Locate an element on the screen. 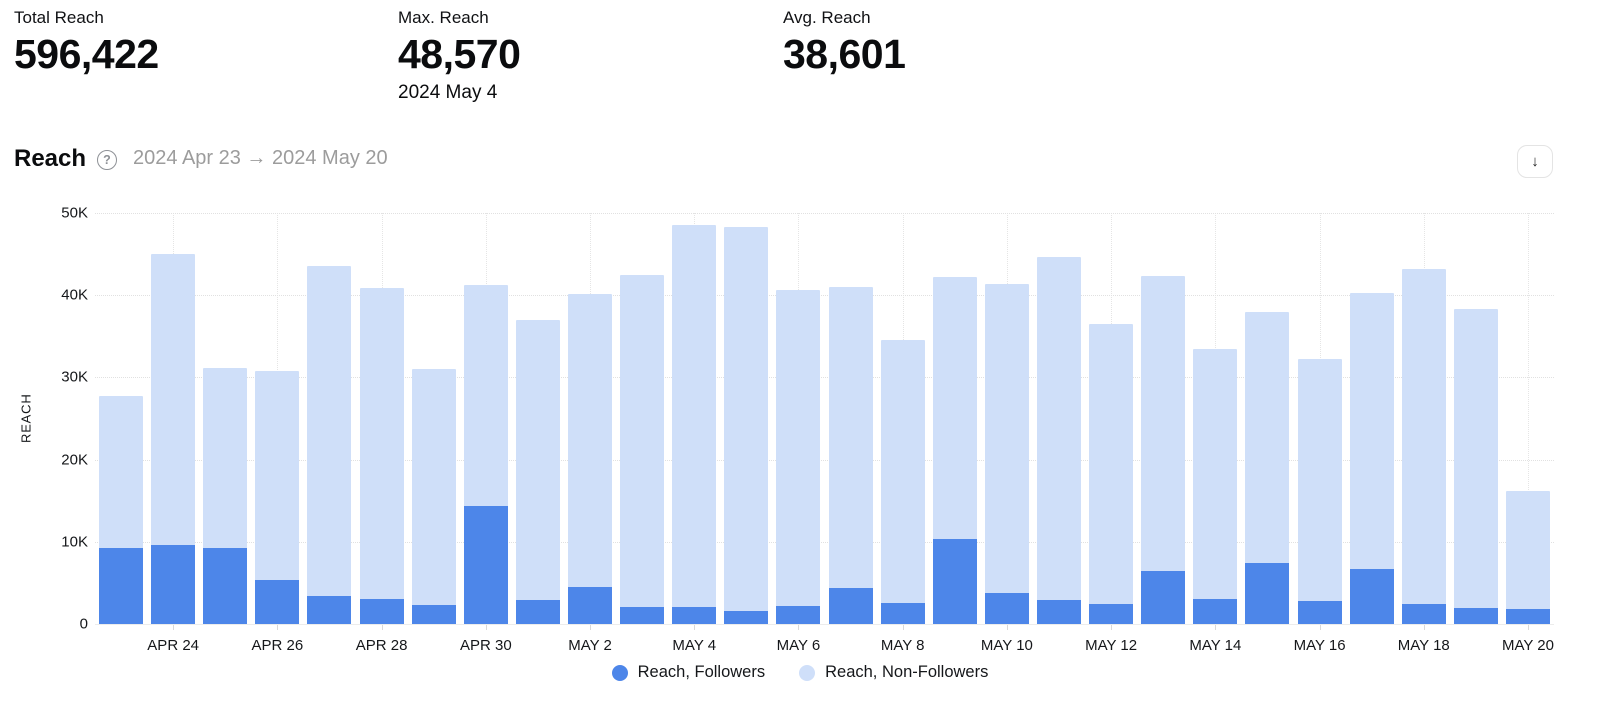 The width and height of the screenshot is (1600, 713). x-tick-label: MAY 12 is located at coordinates (1111, 645).